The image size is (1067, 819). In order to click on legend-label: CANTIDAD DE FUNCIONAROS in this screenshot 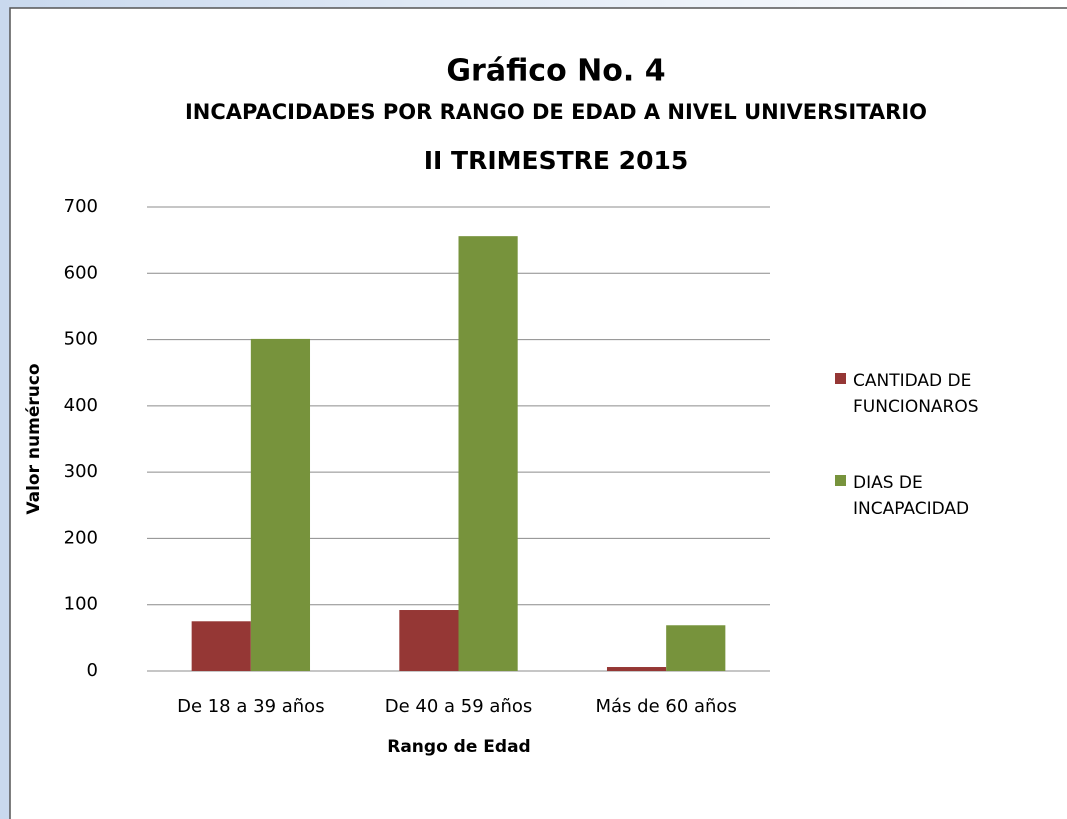, I will do `click(916, 394)`.